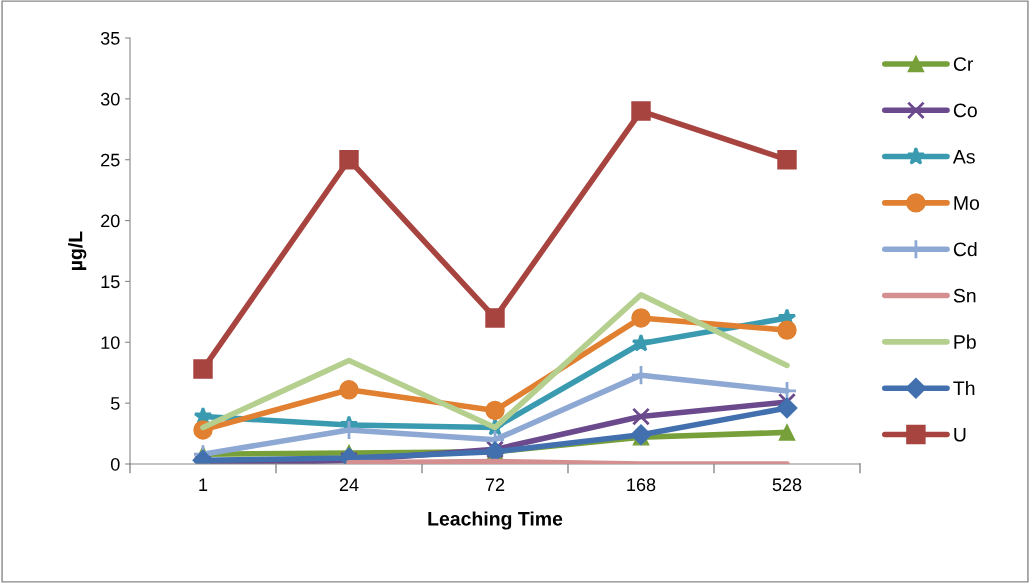 The width and height of the screenshot is (1030, 583). I want to click on x-tick-label: 528, so click(787, 485).